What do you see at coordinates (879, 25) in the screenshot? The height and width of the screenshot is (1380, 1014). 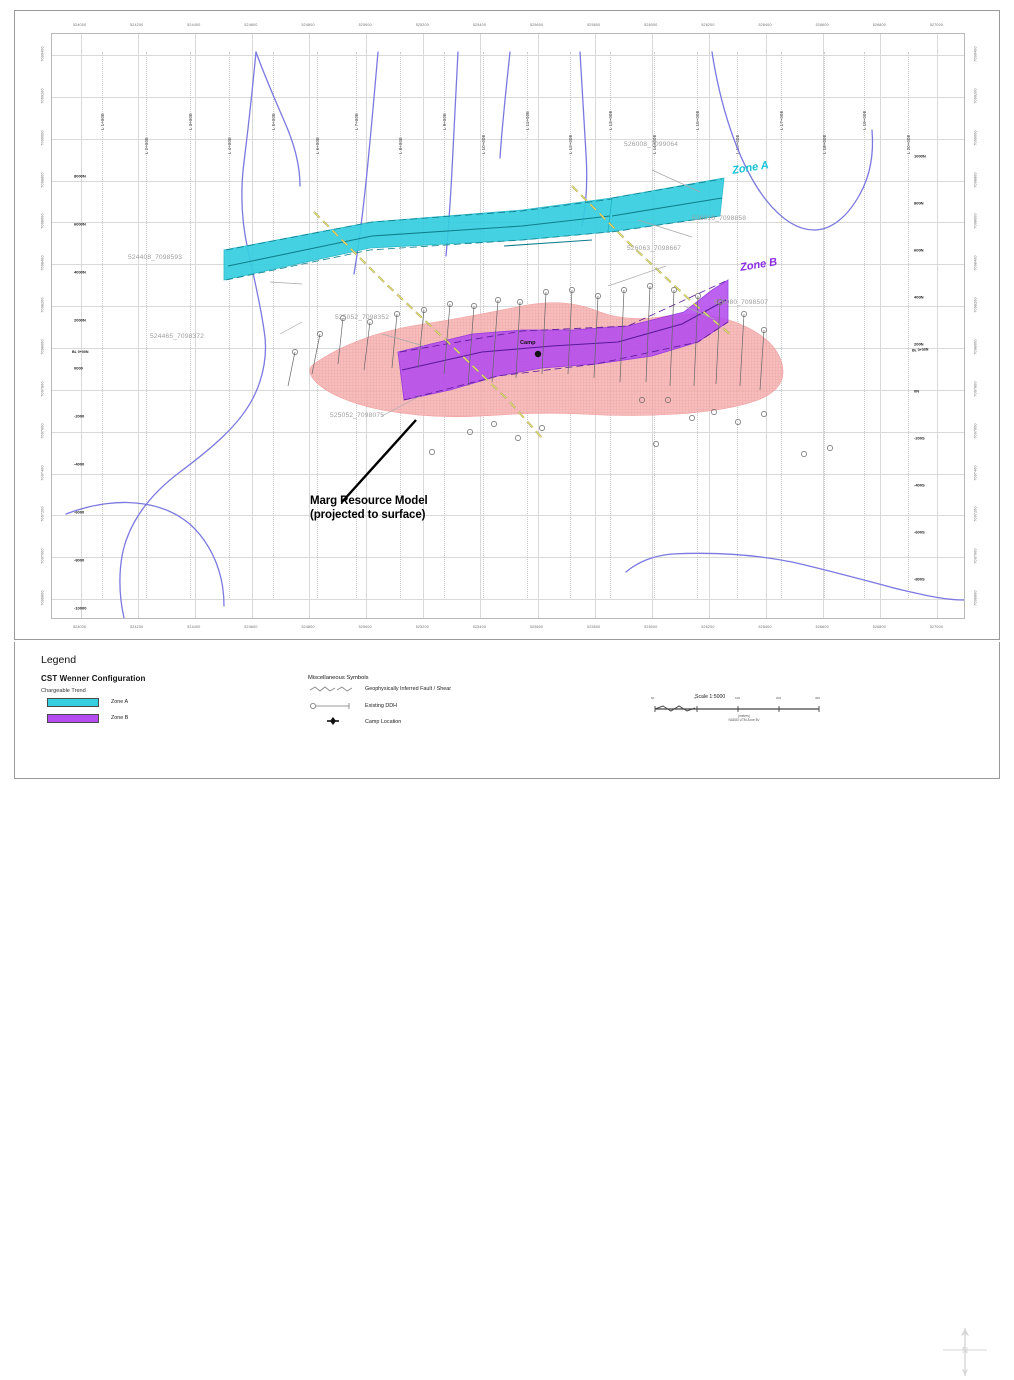 I see `easting-tick-label: 526800` at bounding box center [879, 25].